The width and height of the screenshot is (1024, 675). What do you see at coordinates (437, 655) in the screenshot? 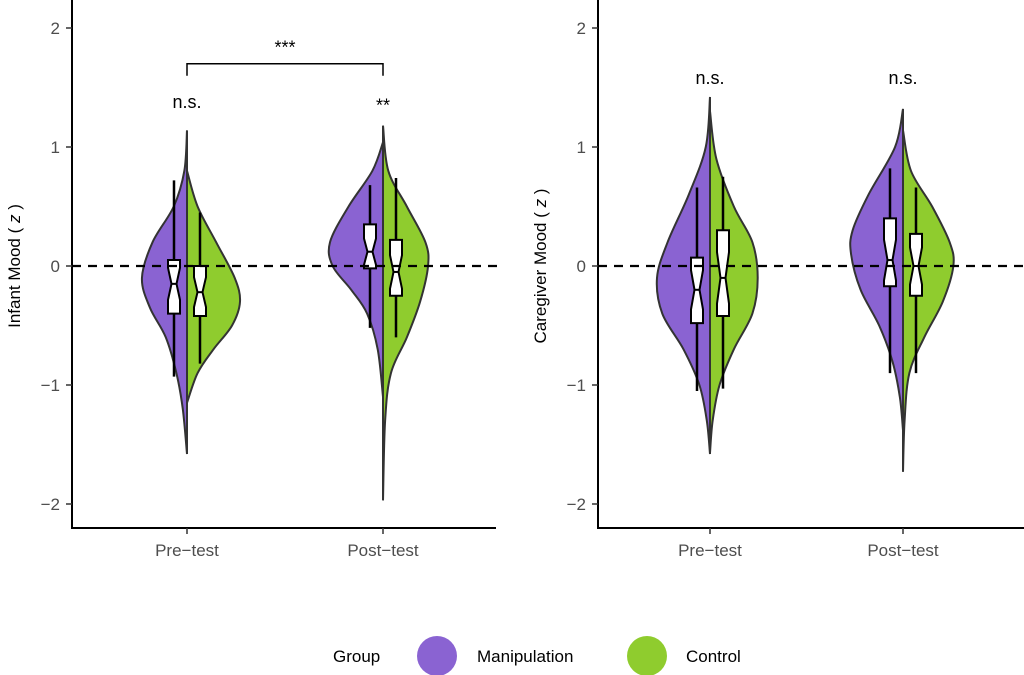
I see `legend-swatch-manipulation` at bounding box center [437, 655].